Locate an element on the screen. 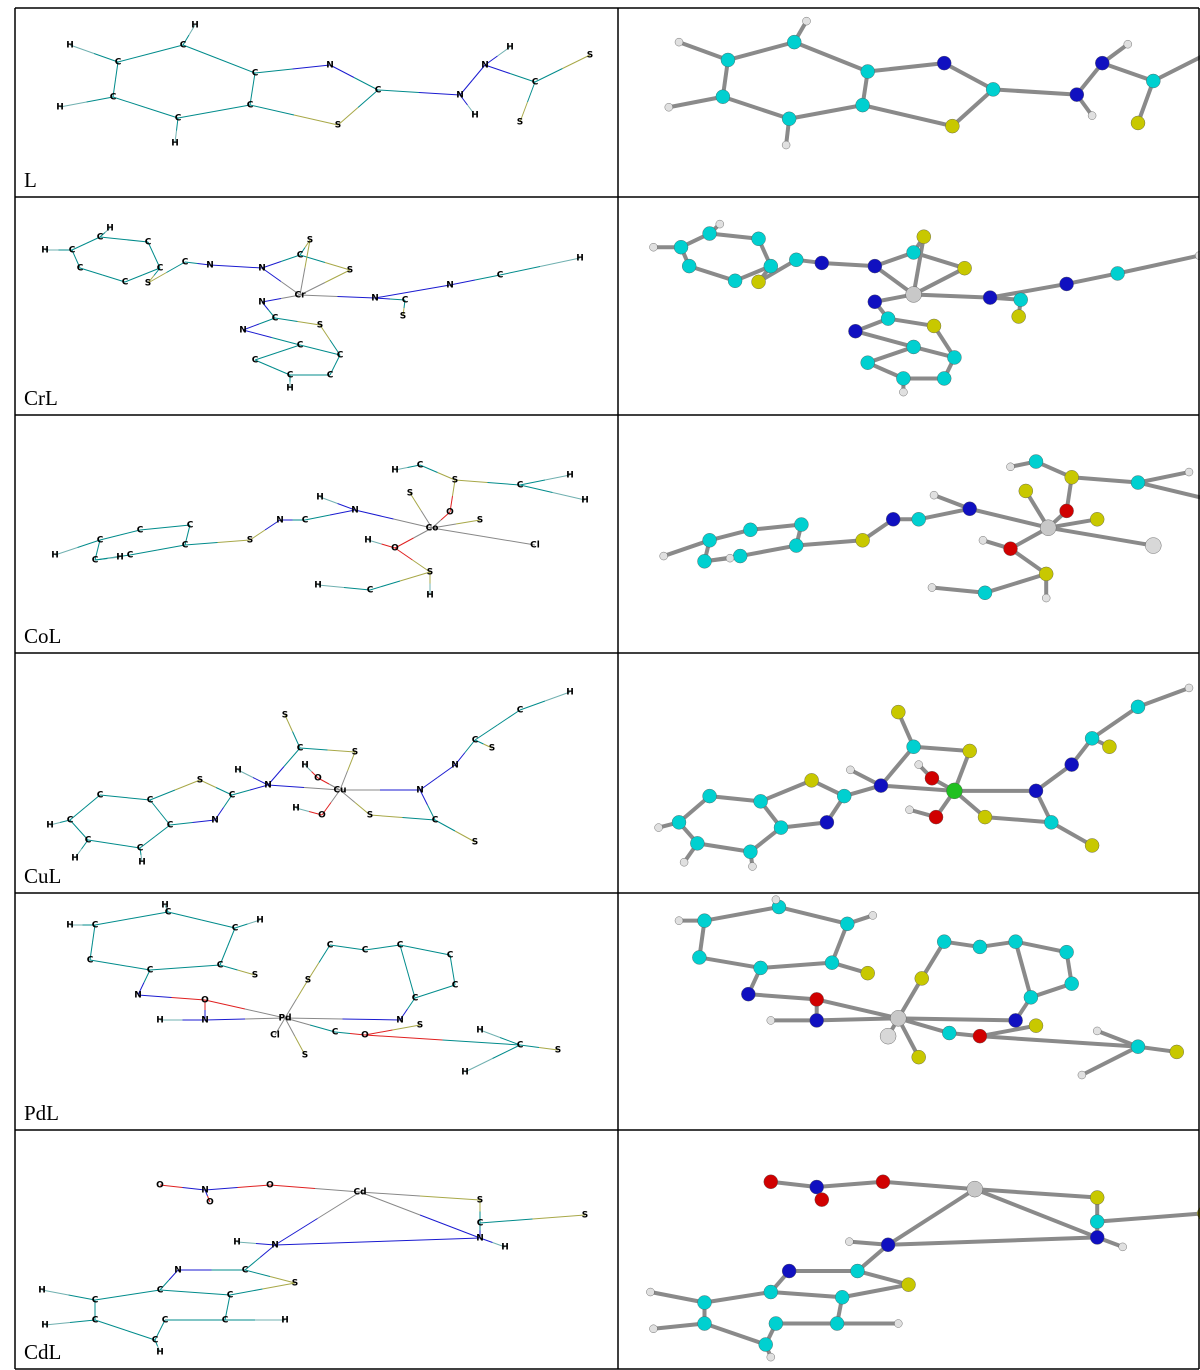 The height and width of the screenshot is (1370, 1200). atom-label: S is located at coordinates (430, 573).